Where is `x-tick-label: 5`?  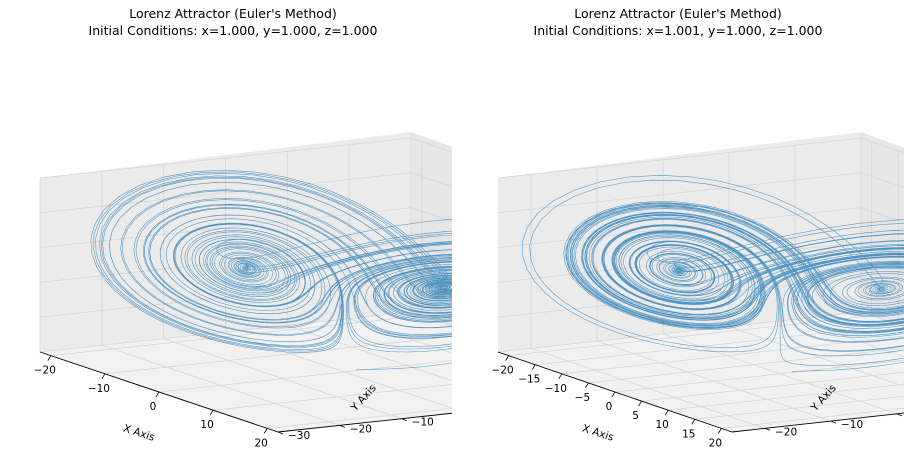
x-tick-label: 5 is located at coordinates (635, 416).